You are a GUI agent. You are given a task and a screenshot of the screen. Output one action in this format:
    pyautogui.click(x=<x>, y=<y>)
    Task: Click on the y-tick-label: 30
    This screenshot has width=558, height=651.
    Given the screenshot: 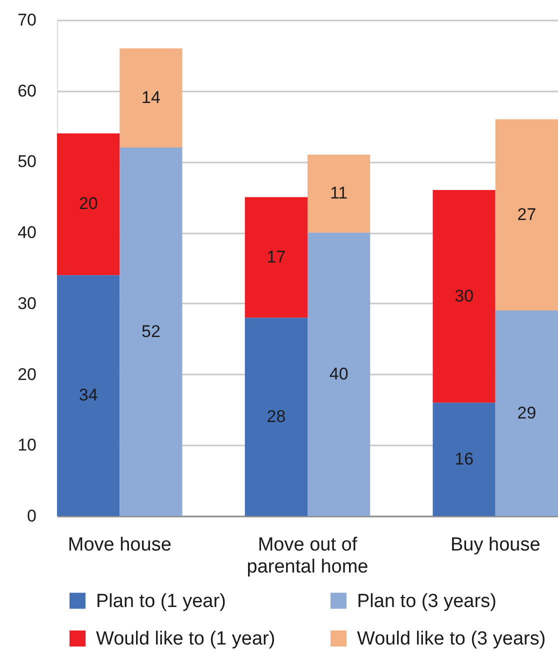 What is the action you would take?
    pyautogui.click(x=27, y=303)
    